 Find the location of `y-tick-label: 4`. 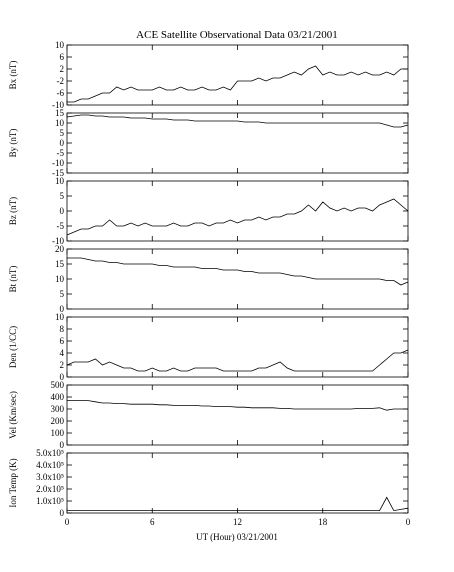

y-tick-label: 4 is located at coordinates (62, 353).